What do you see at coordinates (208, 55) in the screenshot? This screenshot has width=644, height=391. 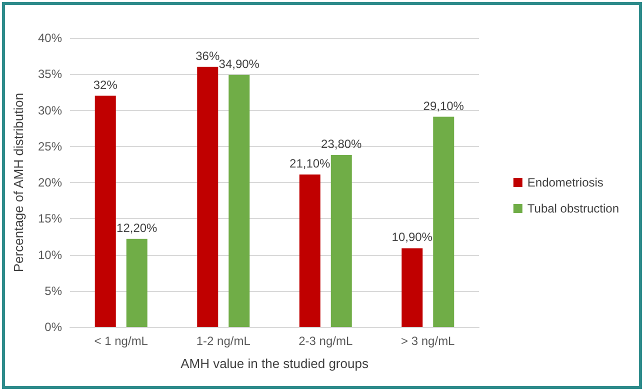 I see `data-label: 36%` at bounding box center [208, 55].